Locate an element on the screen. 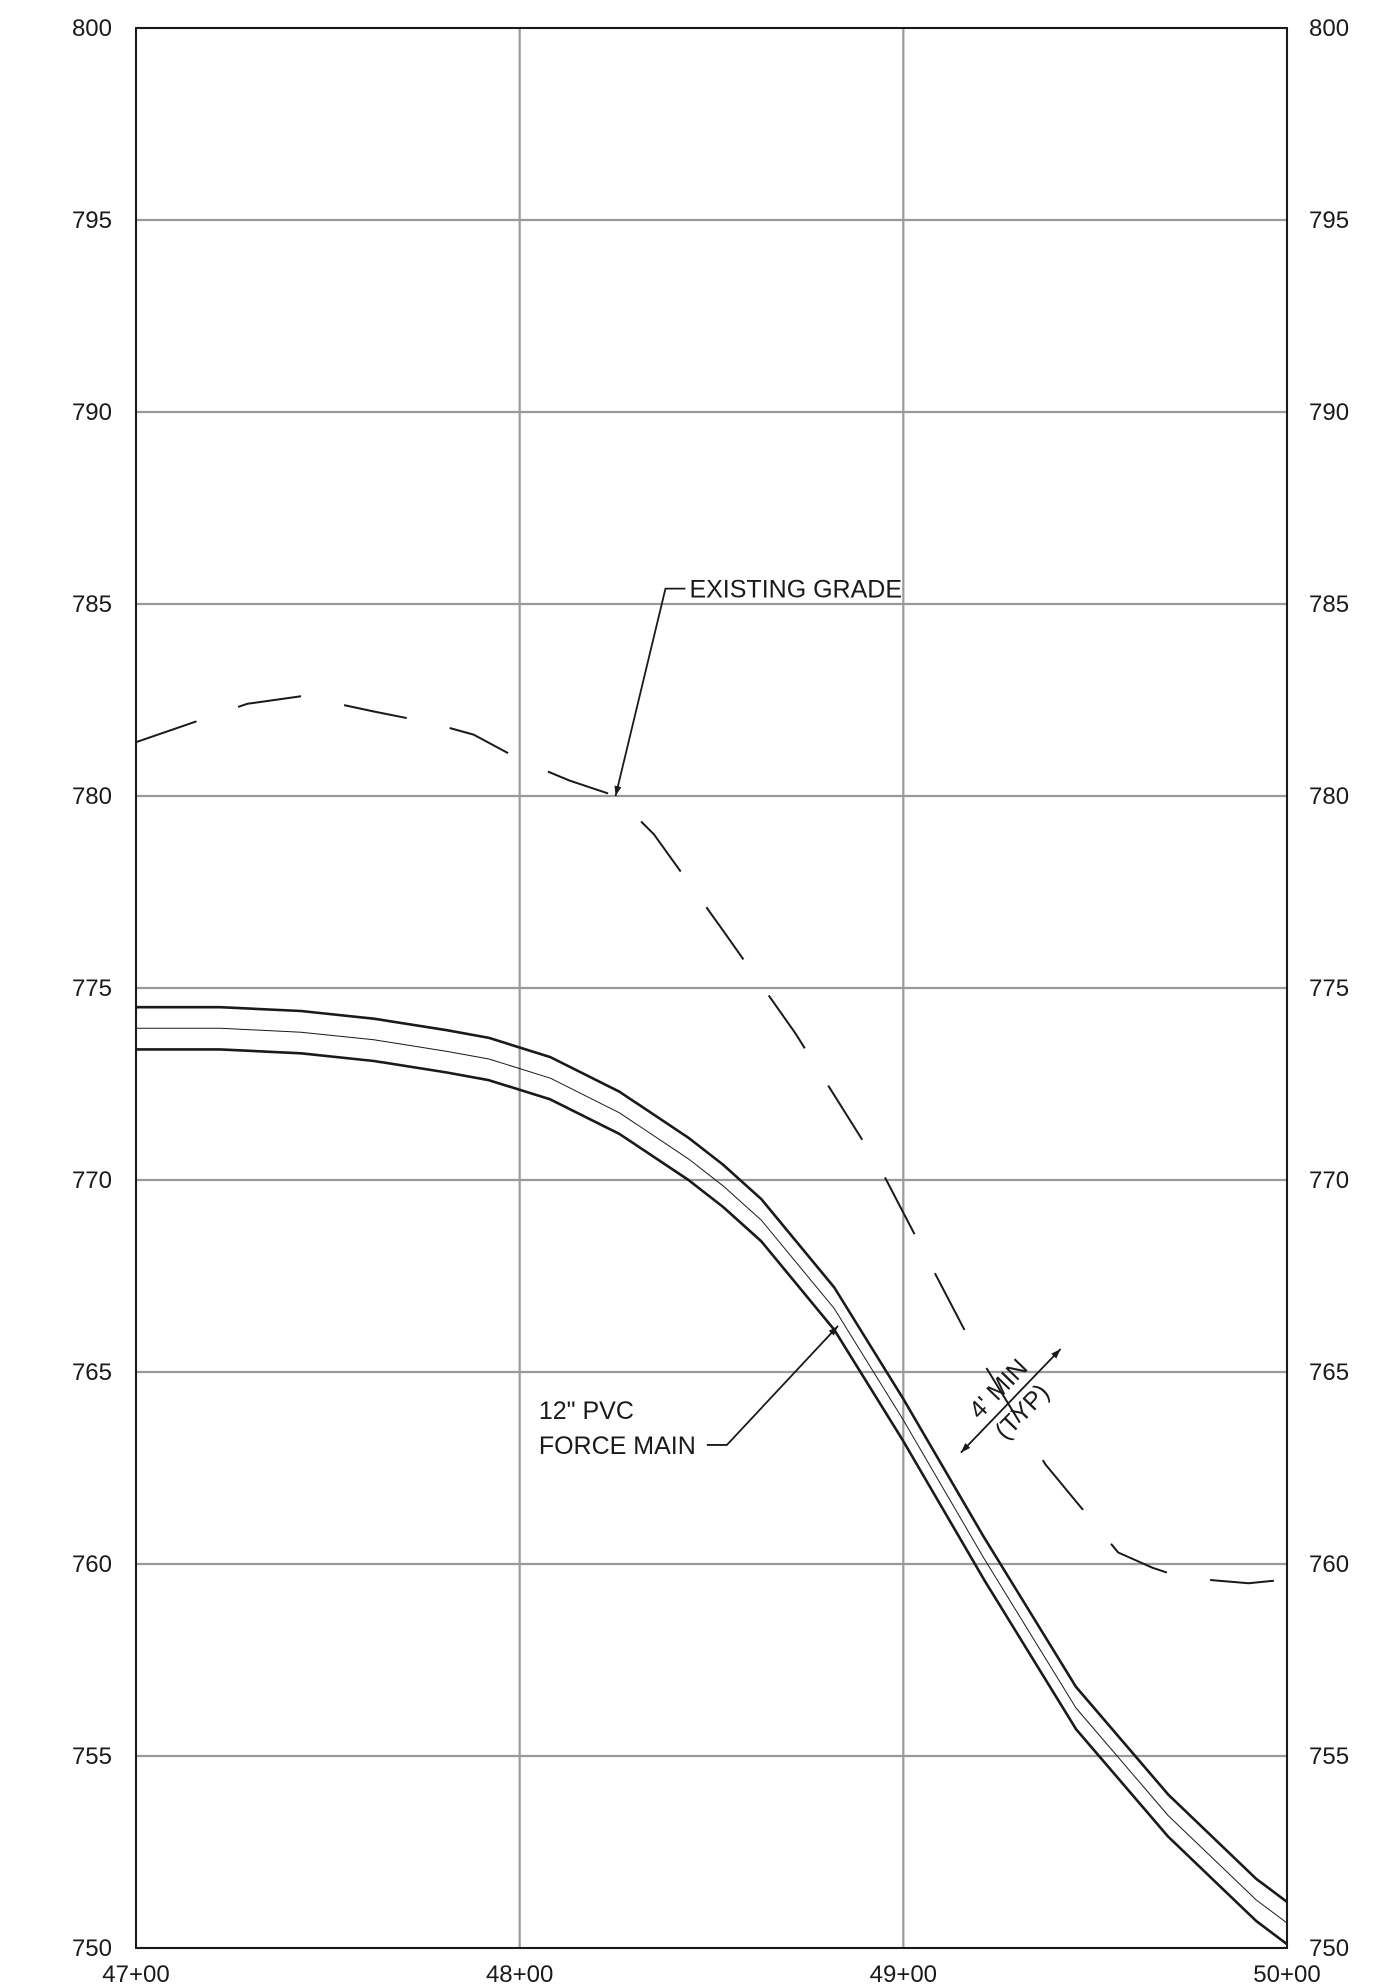 Image resolution: width=1373 pixels, height=1987 pixels. force-main-leader is located at coordinates (772, 1385).